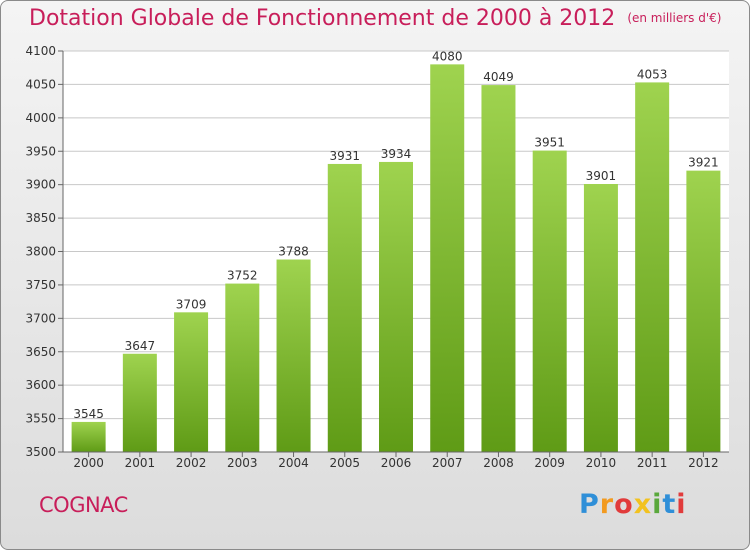 Image resolution: width=750 pixels, height=550 pixels. Describe the element at coordinates (601, 176) in the screenshot. I see `data-label: 3901` at that location.